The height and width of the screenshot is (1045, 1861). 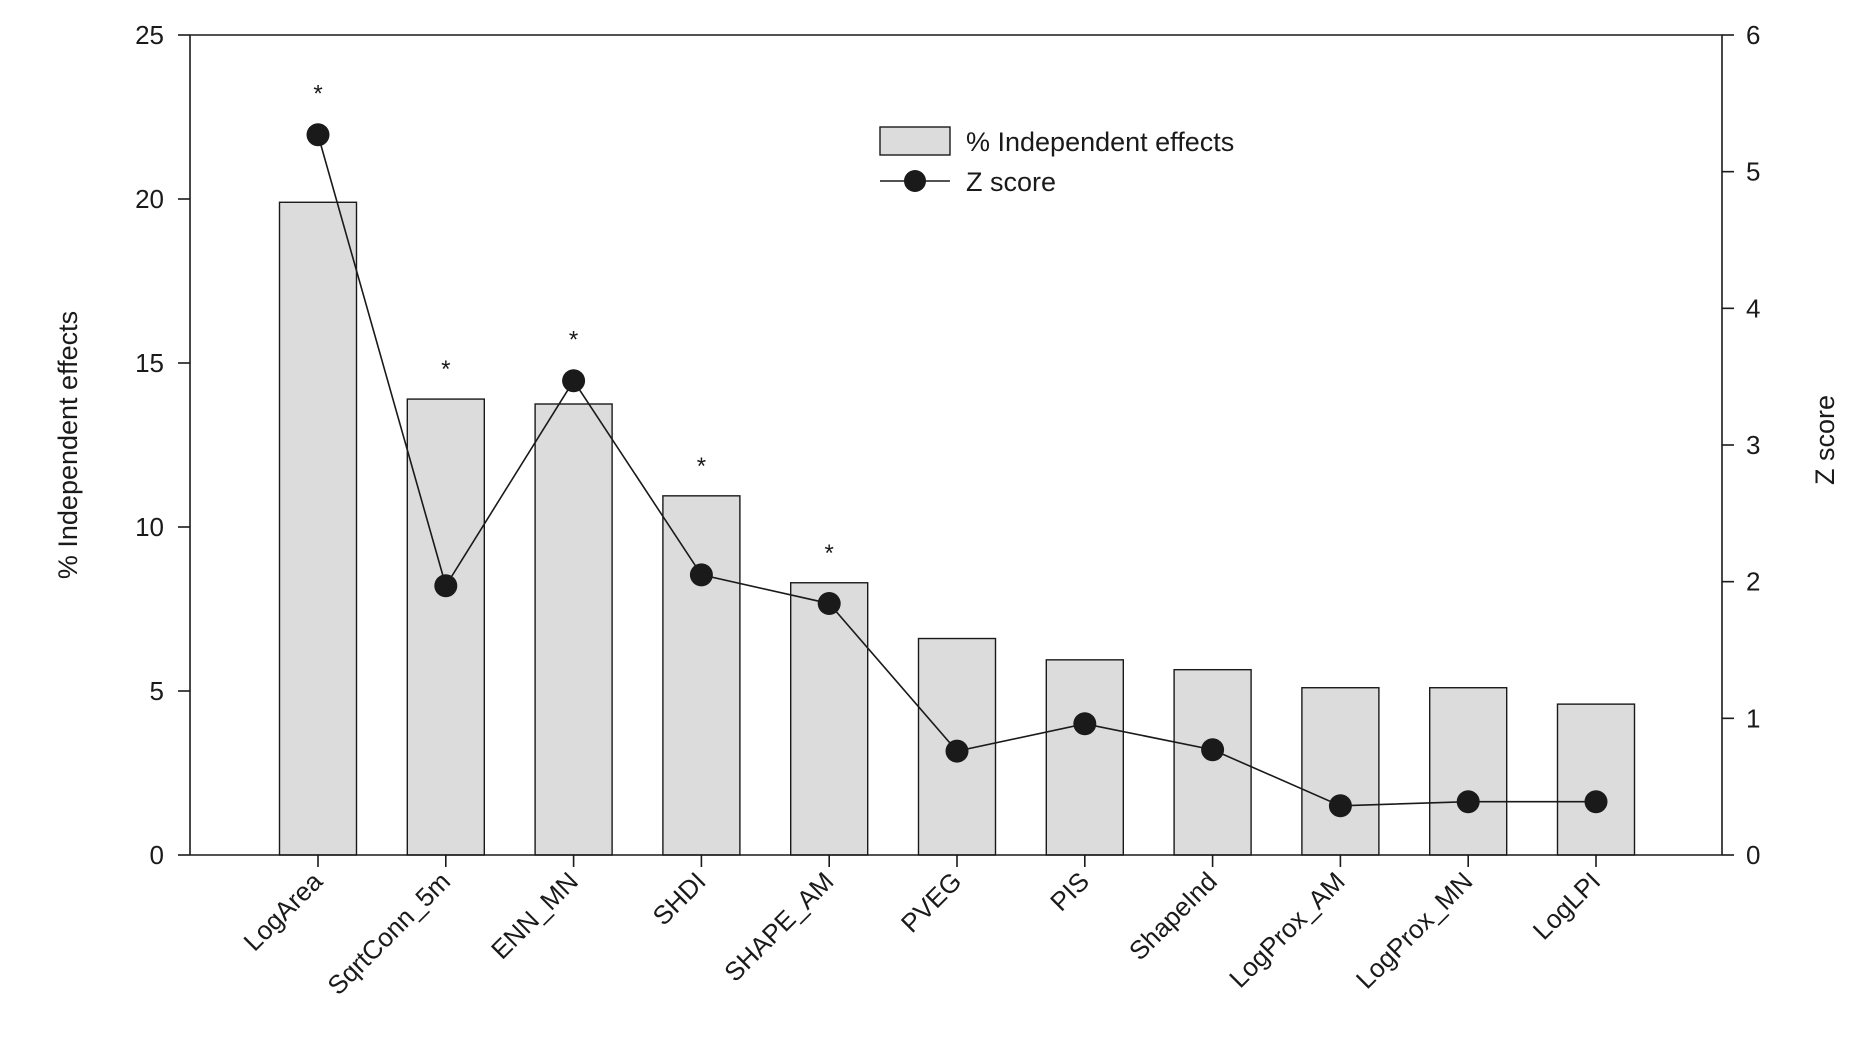 I want to click on right-tick-label: 1, so click(x=1753, y=718).